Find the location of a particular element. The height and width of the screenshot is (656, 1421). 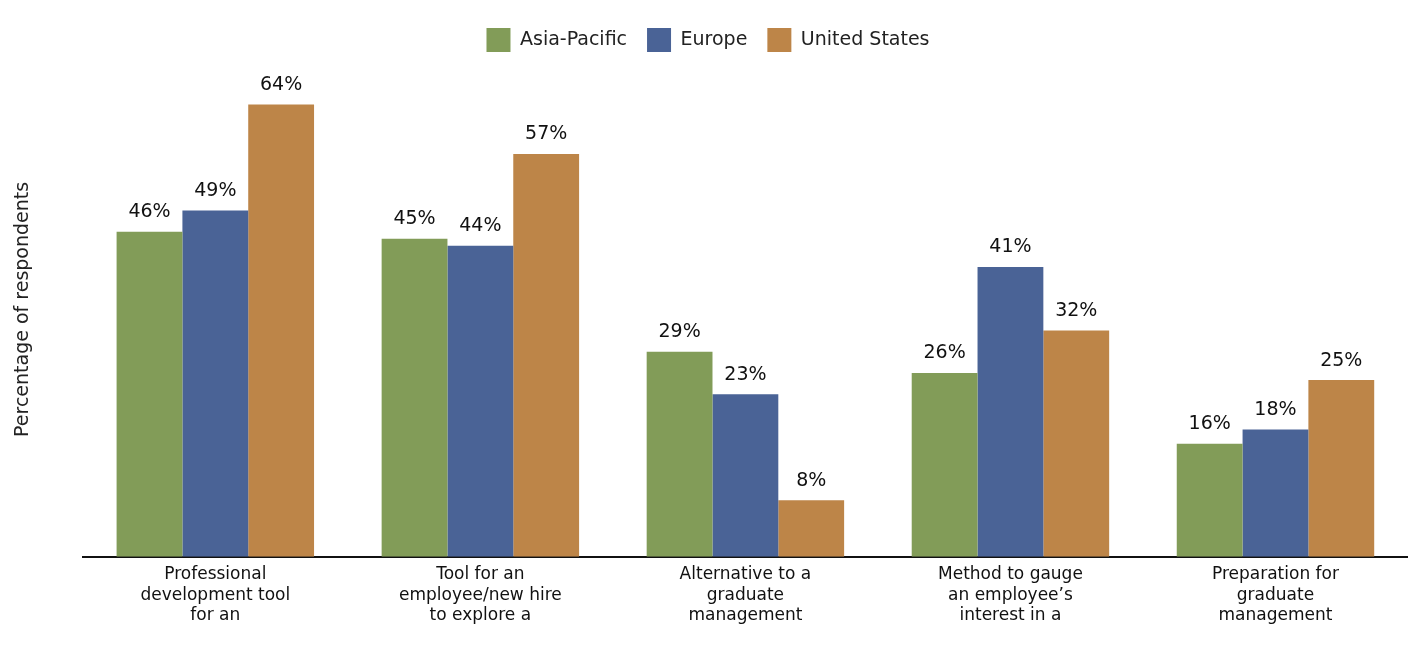

data-label: 32% is located at coordinates (1076, 309).